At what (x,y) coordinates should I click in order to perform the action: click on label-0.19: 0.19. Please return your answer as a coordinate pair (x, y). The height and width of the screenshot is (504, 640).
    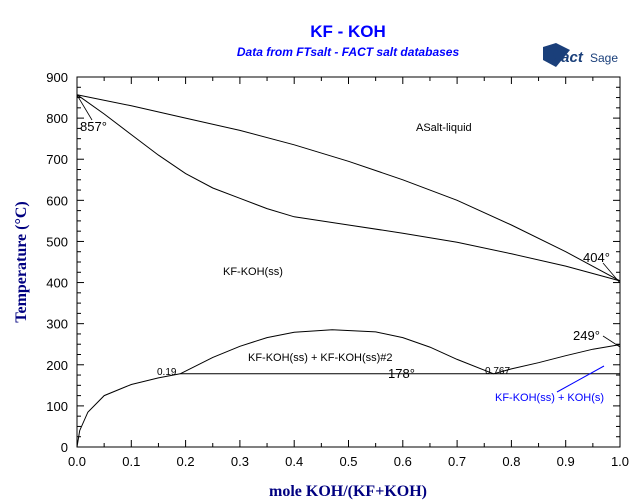
    Looking at the image, I should click on (167, 372).